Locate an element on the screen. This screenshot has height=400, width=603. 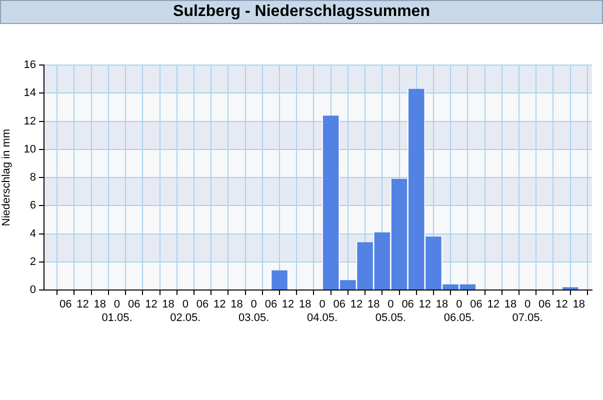
y-tick-label: 0 is located at coordinates (33, 290).